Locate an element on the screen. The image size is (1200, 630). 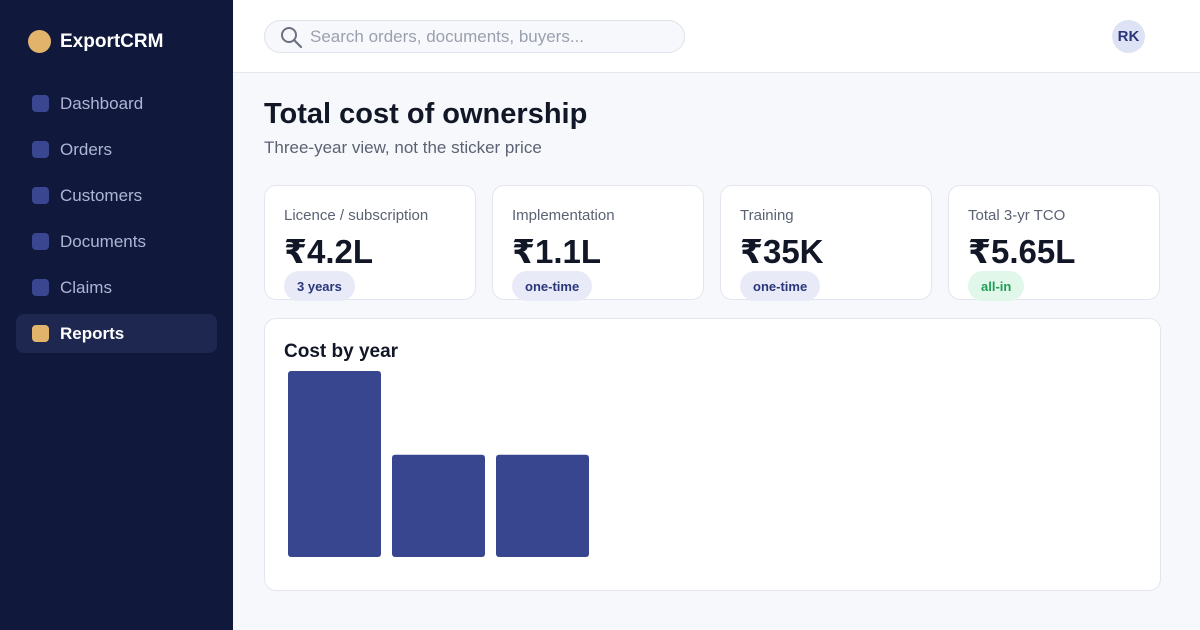
sidebar-item-documents: Documents is located at coordinates (116, 241).